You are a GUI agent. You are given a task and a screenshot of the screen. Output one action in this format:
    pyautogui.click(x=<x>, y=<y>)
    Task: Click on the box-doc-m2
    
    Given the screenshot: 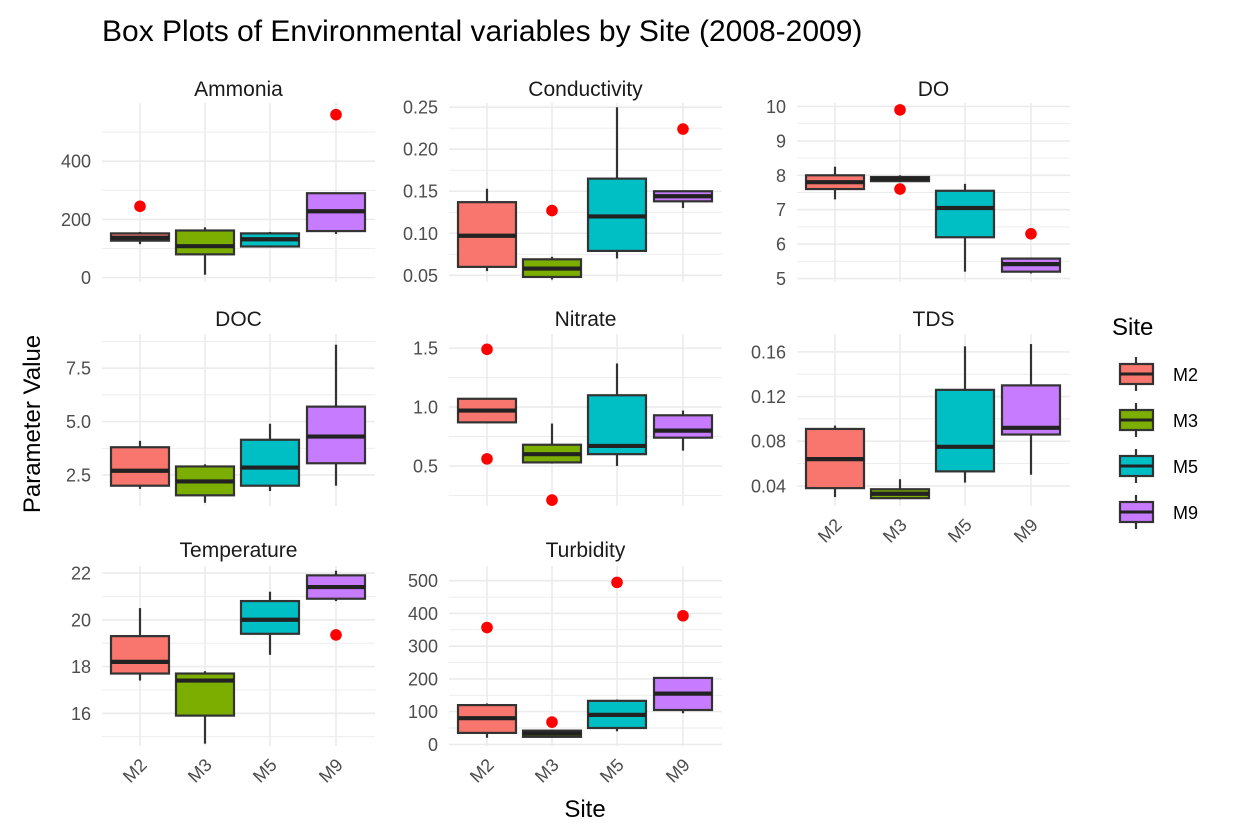 What is the action you would take?
    pyautogui.click(x=140, y=464)
    